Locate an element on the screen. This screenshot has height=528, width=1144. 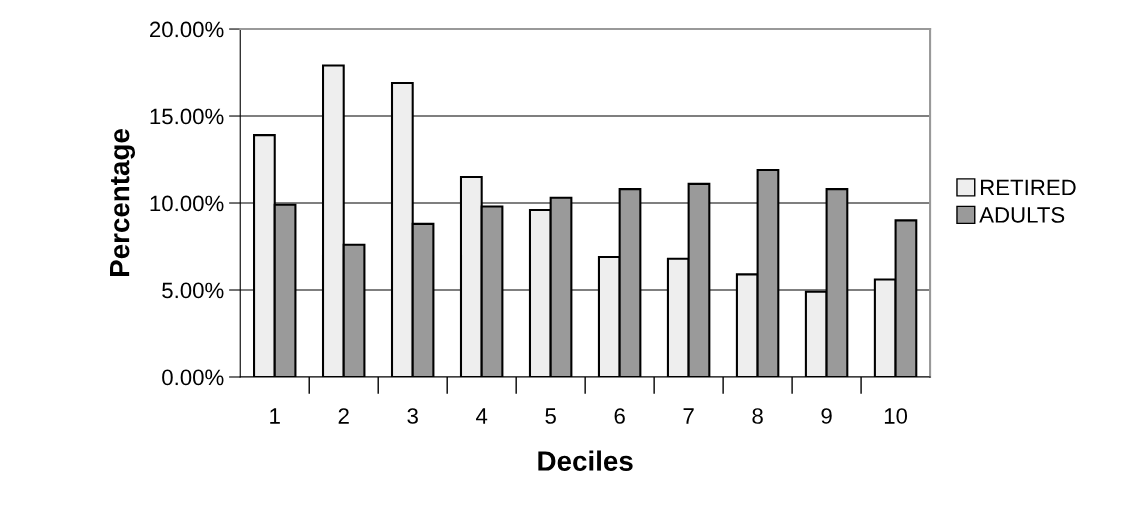
x-tick-label: 4 is located at coordinates (482, 416).